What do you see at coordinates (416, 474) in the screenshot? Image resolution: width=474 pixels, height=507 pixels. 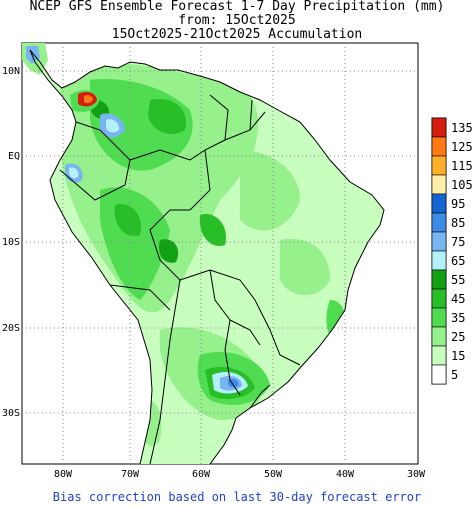 I see `lon-label-30w: 30W` at bounding box center [416, 474].